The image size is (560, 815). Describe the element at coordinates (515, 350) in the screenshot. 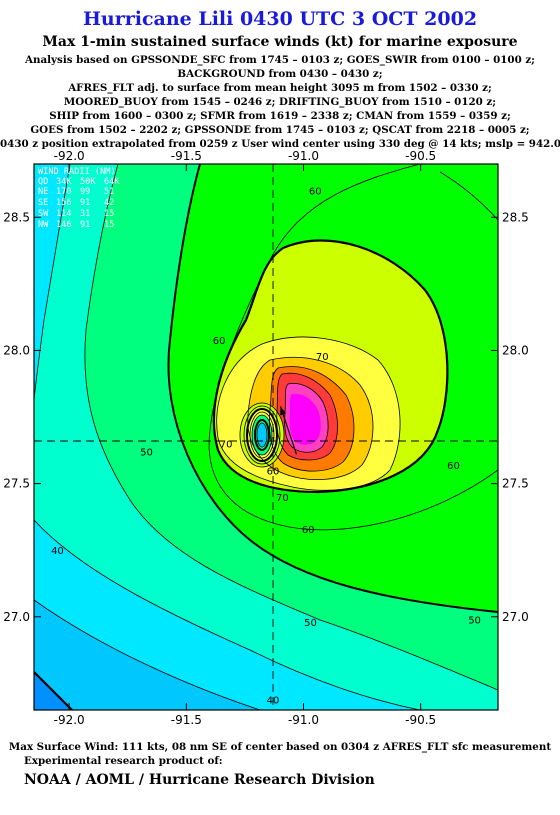

I see `y-tick-label-right: 28.0` at that location.